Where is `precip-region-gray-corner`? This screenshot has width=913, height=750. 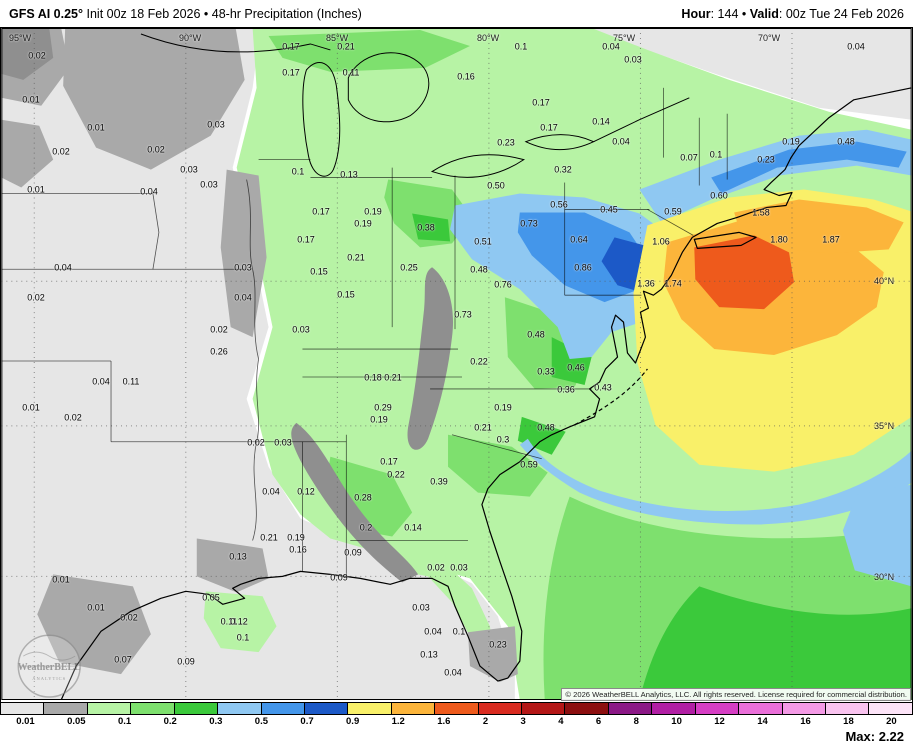 precip-region-gray-corner is located at coordinates (27, 54).